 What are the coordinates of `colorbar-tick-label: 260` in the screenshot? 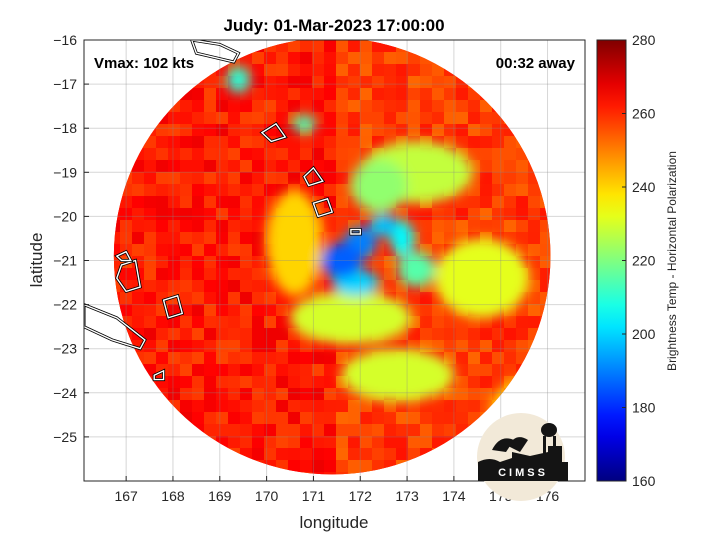 It's located at (644, 114).